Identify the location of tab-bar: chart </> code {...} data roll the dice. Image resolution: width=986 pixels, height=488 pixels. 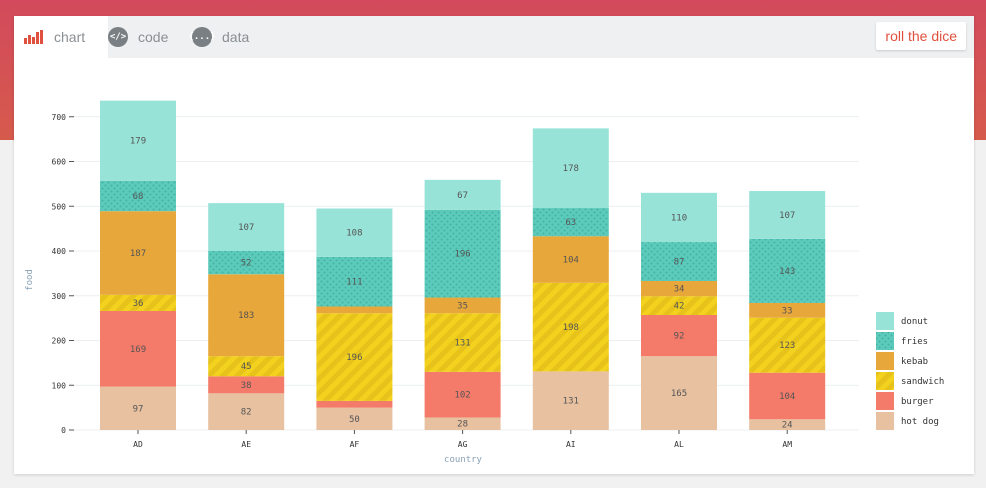
(494, 37).